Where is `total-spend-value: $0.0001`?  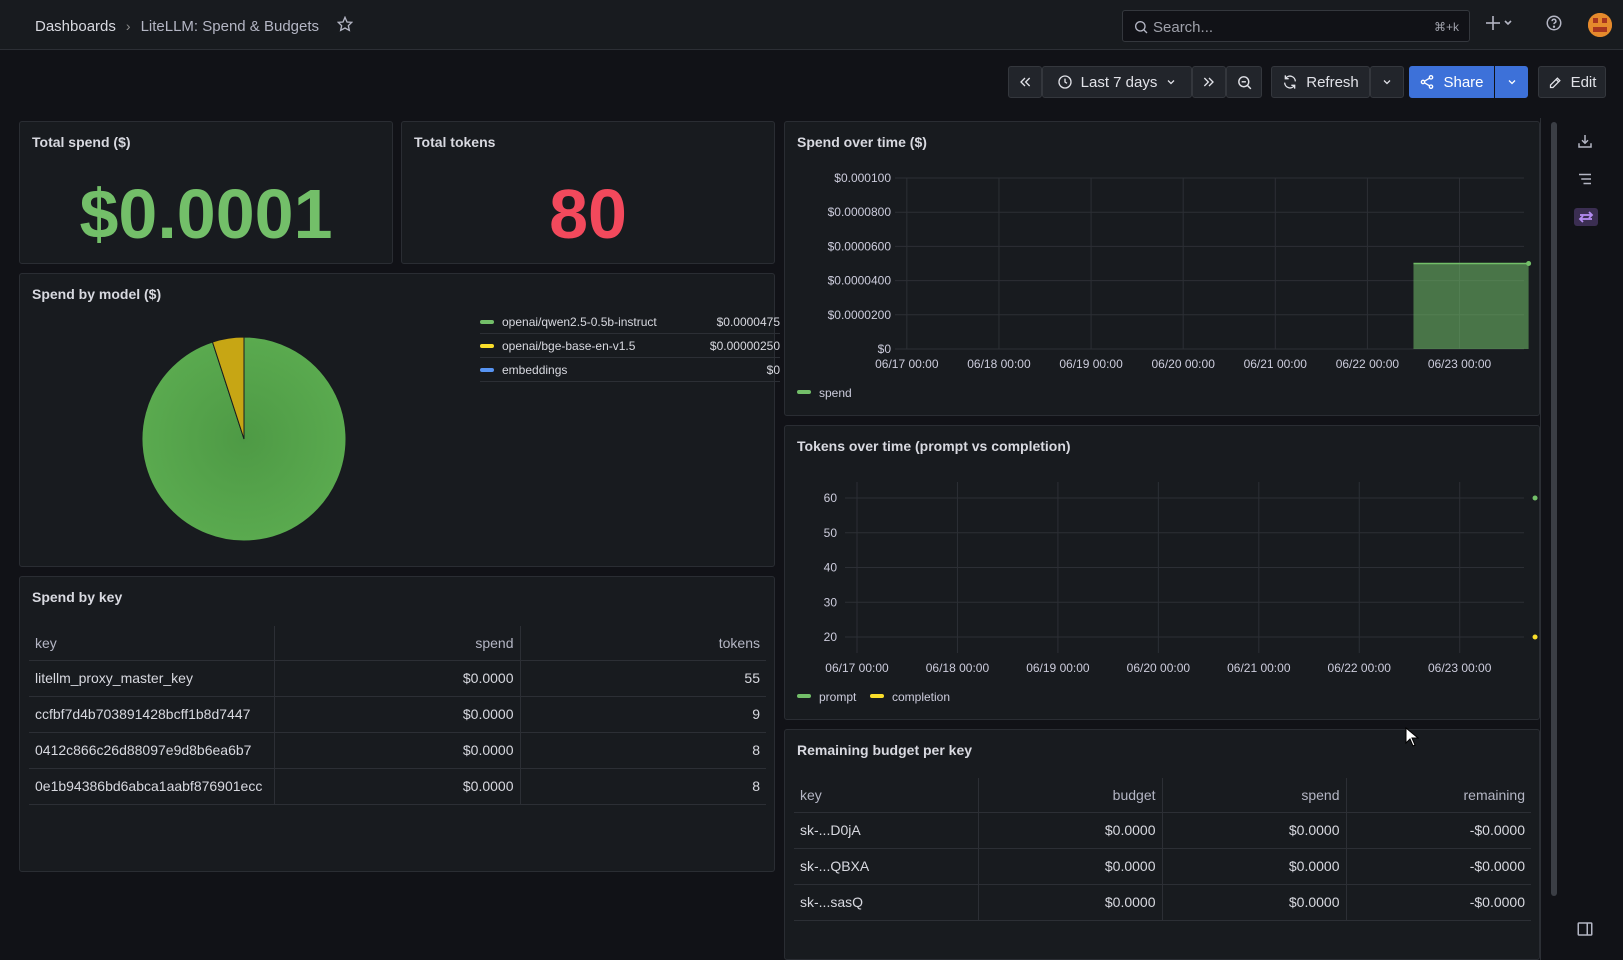
total-spend-value: $0.0001 is located at coordinates (206, 214).